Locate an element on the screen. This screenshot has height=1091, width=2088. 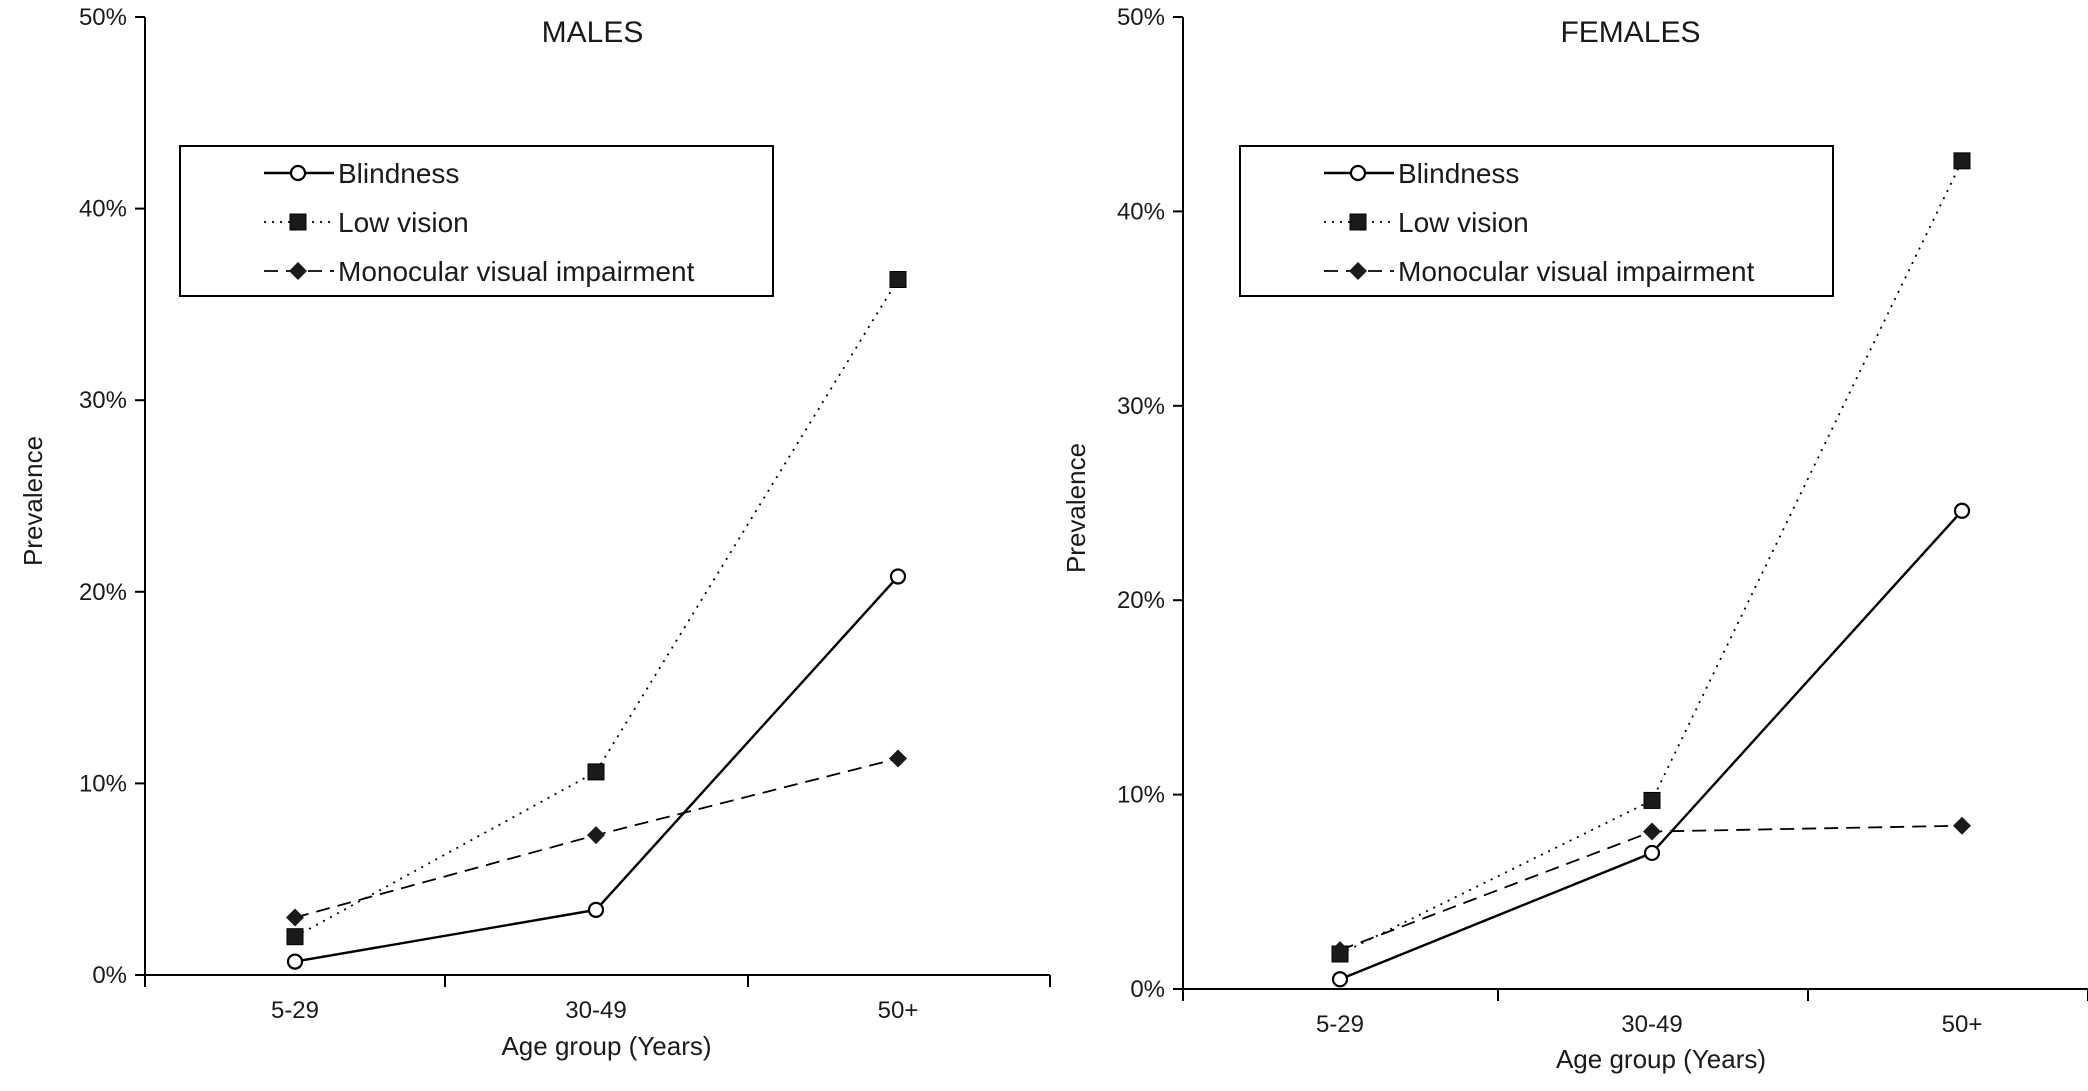
panel-title: MALES is located at coordinates (593, 32).